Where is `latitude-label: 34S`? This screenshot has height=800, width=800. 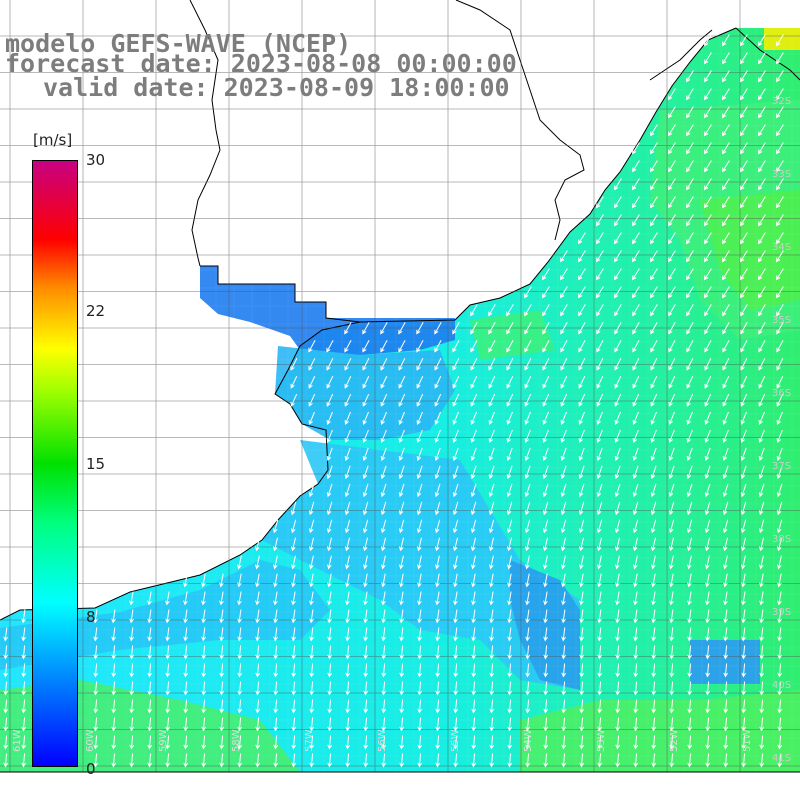 latitude-label: 34S is located at coordinates (782, 247).